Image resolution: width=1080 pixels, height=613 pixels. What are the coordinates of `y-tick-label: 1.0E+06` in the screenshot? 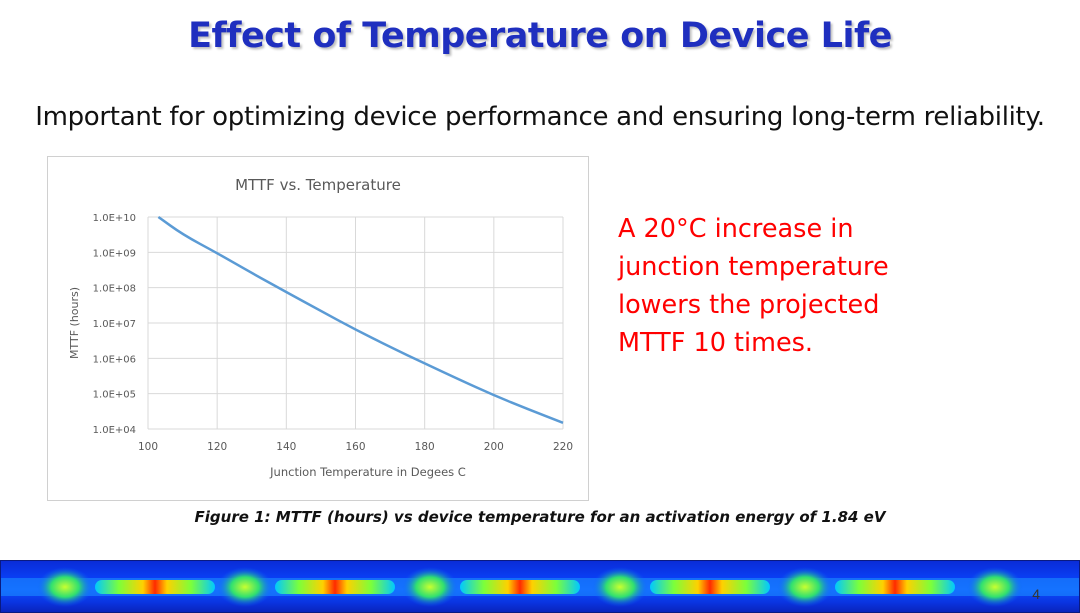 It's located at (114, 359).